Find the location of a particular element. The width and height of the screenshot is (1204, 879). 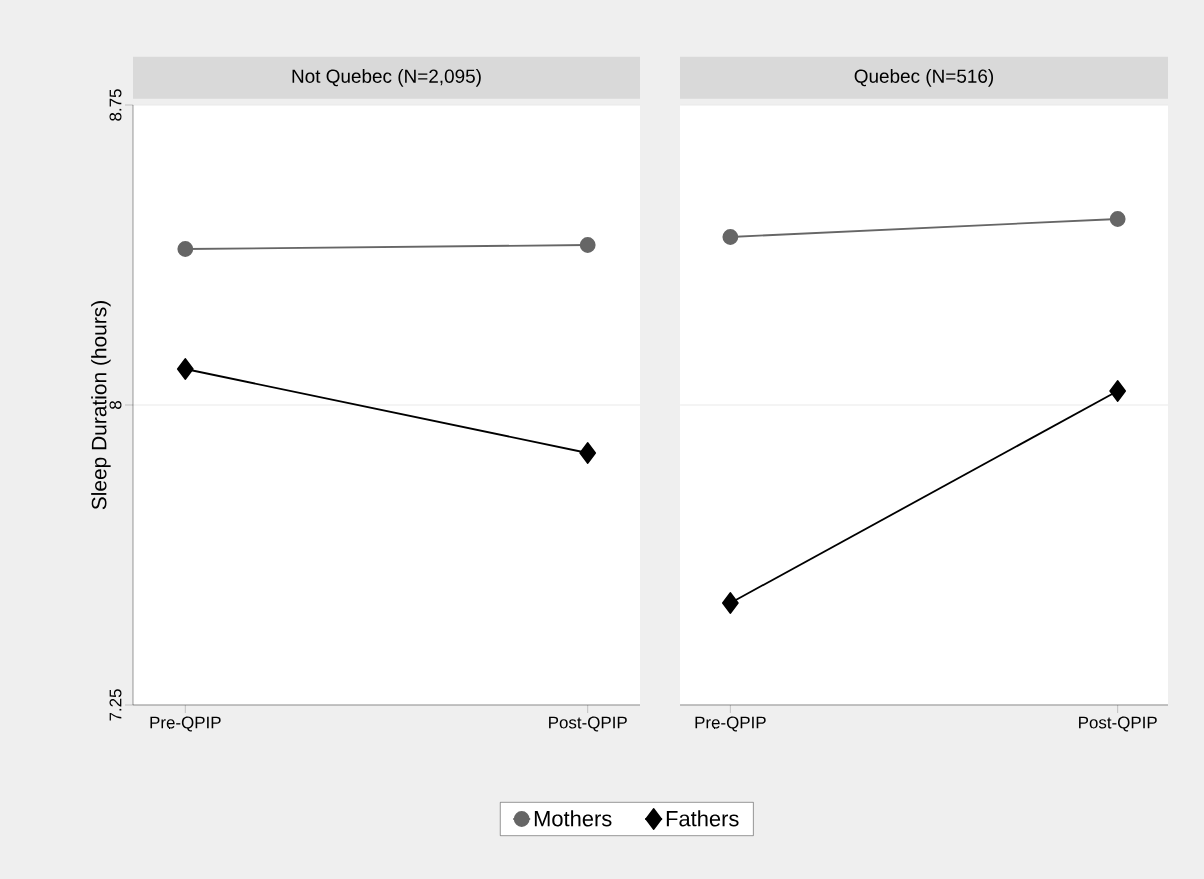

legend-label: Fathers is located at coordinates (702, 818).